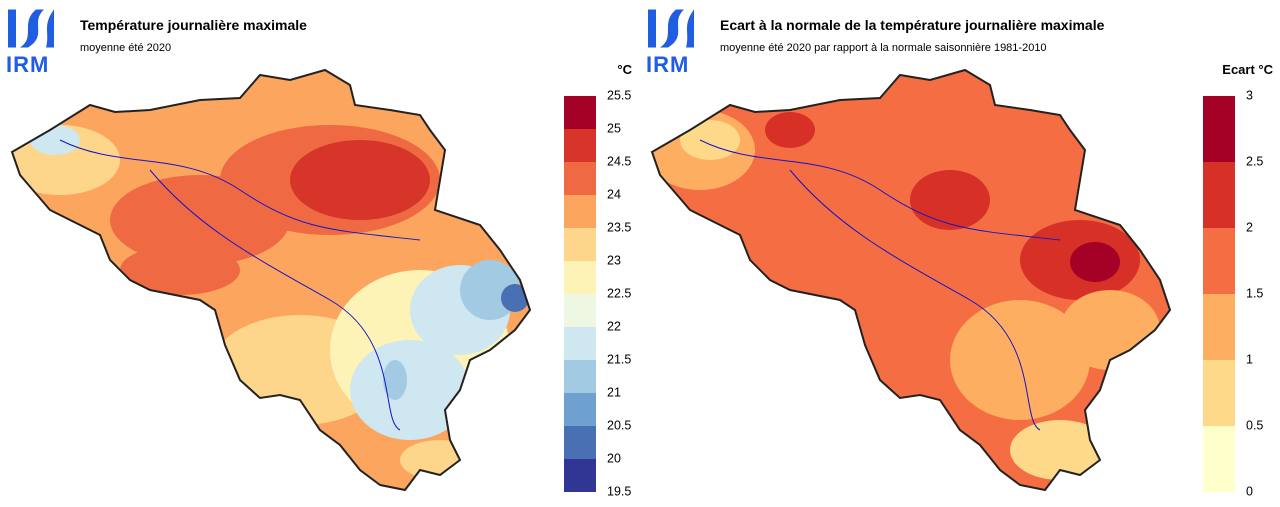 This screenshot has width=1280, height=507. Describe the element at coordinates (614, 326) in the screenshot. I see `legend-tick-label: 22` at that location.